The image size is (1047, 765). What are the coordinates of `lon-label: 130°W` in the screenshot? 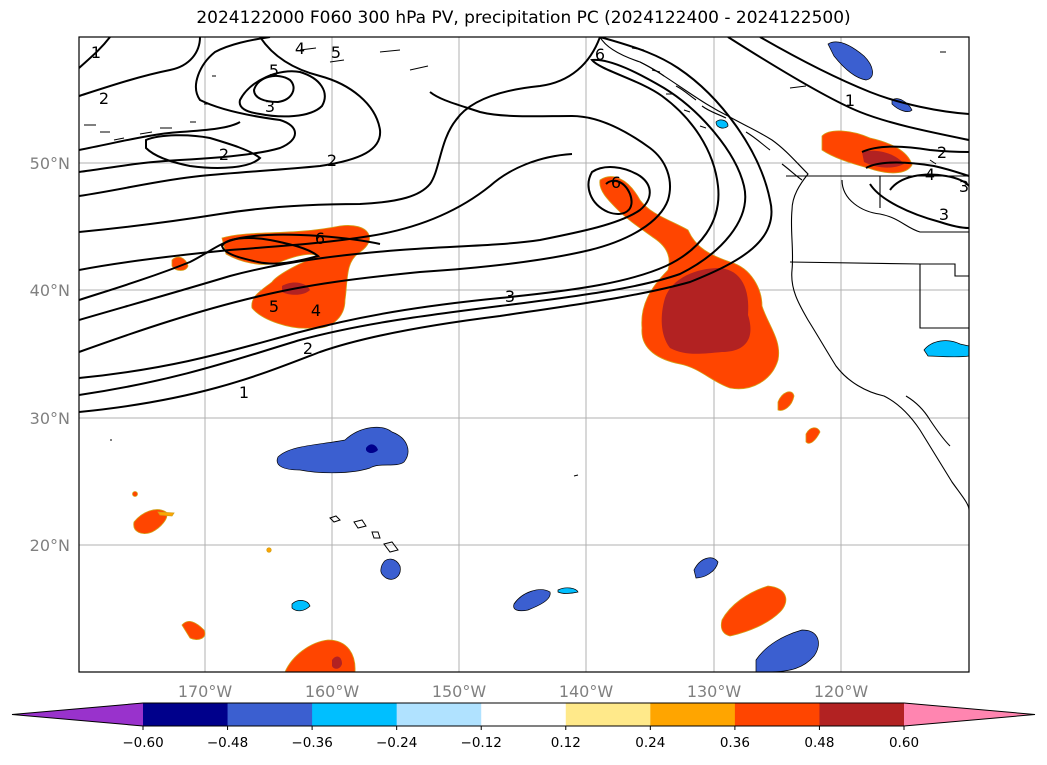 It's located at (714, 691).